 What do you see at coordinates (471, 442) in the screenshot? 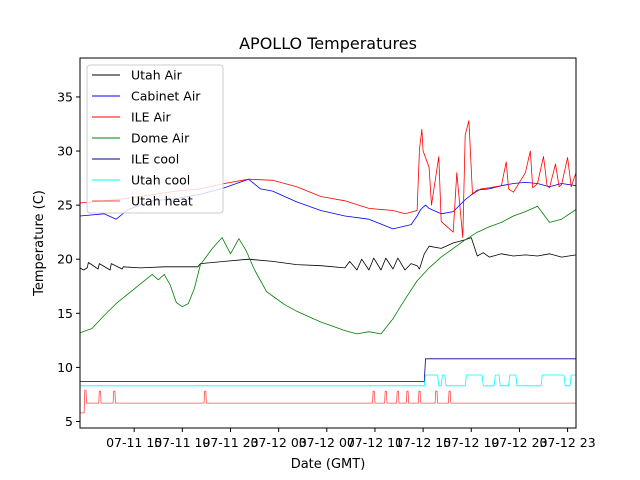
I see `x-tick-label: 07-12 19` at bounding box center [471, 442].